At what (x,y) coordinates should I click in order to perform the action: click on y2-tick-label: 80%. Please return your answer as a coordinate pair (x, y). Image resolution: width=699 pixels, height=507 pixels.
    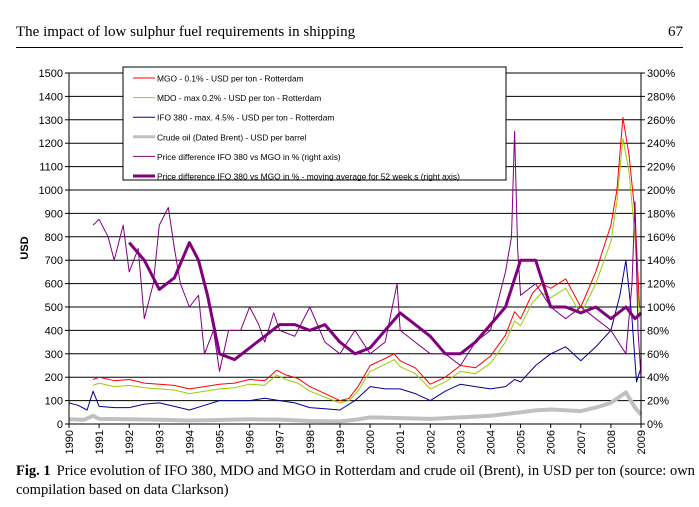
    Looking at the image, I should click on (658, 331).